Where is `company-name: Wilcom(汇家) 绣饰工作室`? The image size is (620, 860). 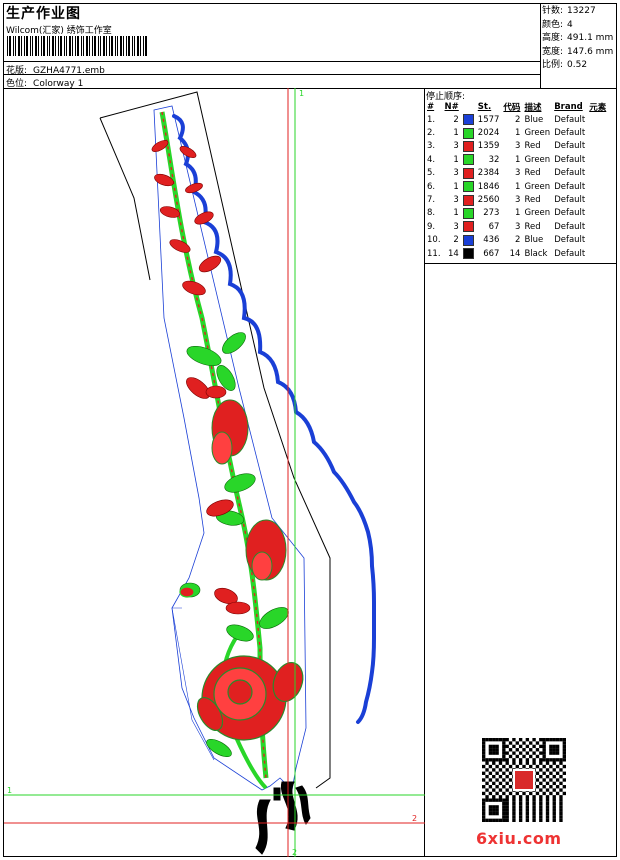 company-name: Wilcom(汇家) 绣饰工作室 is located at coordinates (59, 31).